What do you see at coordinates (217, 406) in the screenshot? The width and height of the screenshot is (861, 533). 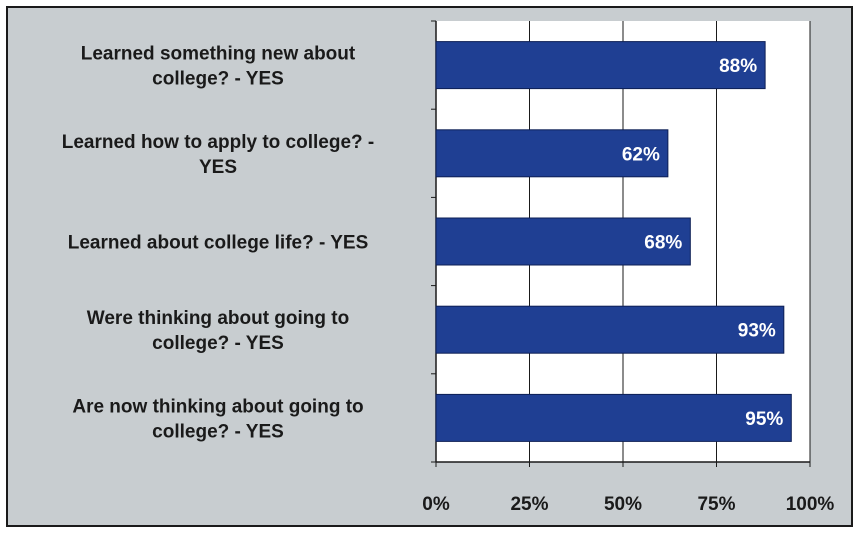 I see `category-label-line: Are now thinking about going to` at bounding box center [217, 406].